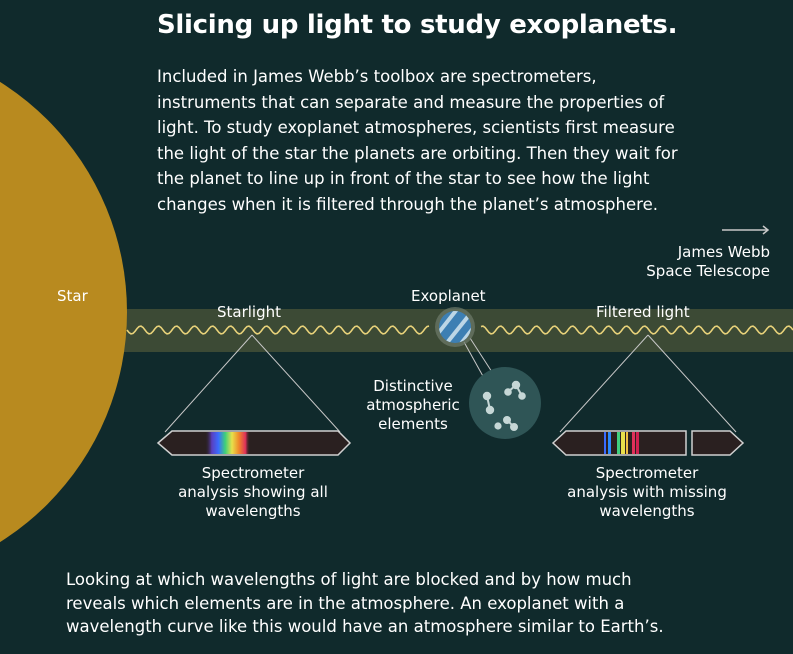 This screenshot has height=654, width=793. Describe the element at coordinates (505, 403) in the screenshot. I see `atmospheric-elements-circle` at that location.